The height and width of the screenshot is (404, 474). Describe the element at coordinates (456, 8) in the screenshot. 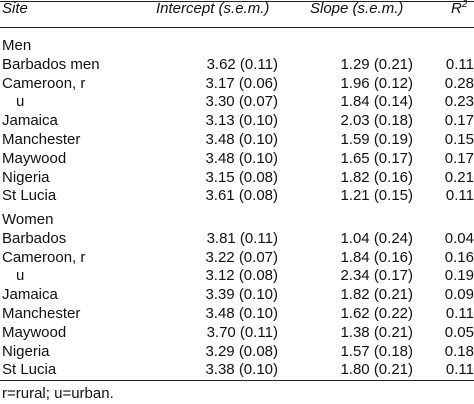

I see `r2-base: R` at that location.